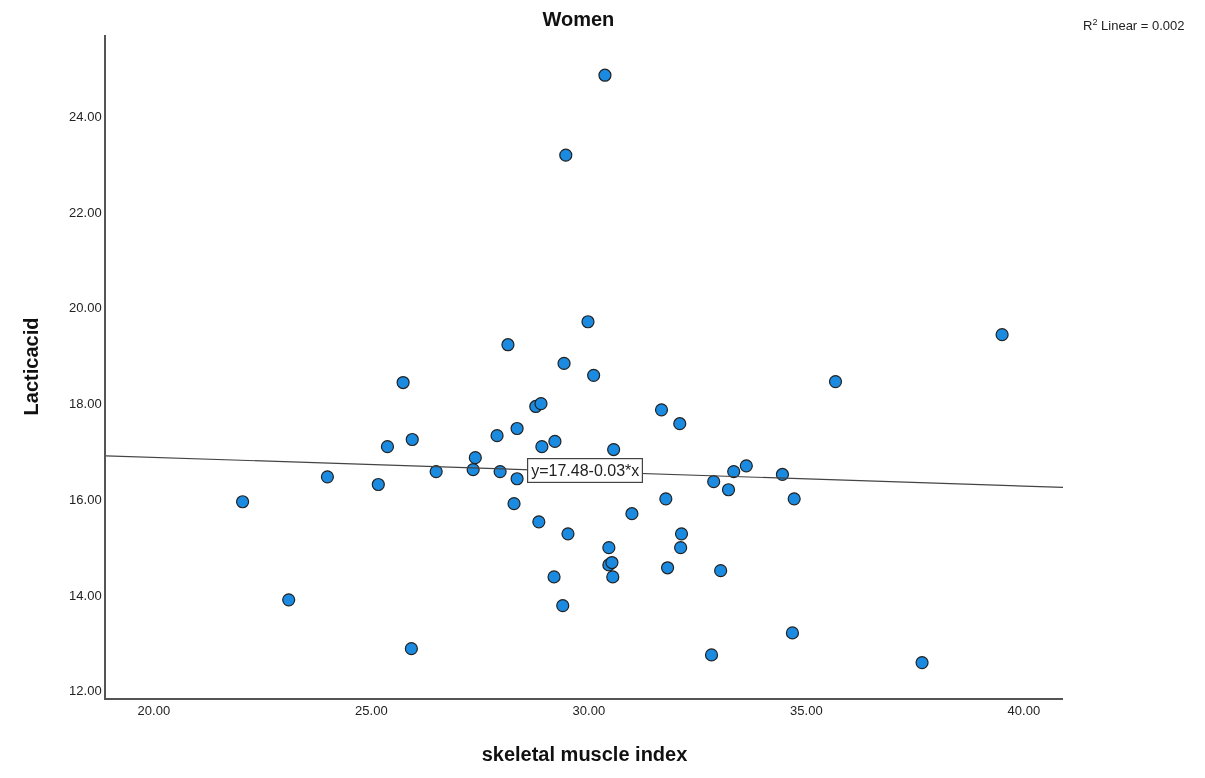  What do you see at coordinates (85, 116) in the screenshot?
I see `y-tick-label: 24.00` at bounding box center [85, 116].